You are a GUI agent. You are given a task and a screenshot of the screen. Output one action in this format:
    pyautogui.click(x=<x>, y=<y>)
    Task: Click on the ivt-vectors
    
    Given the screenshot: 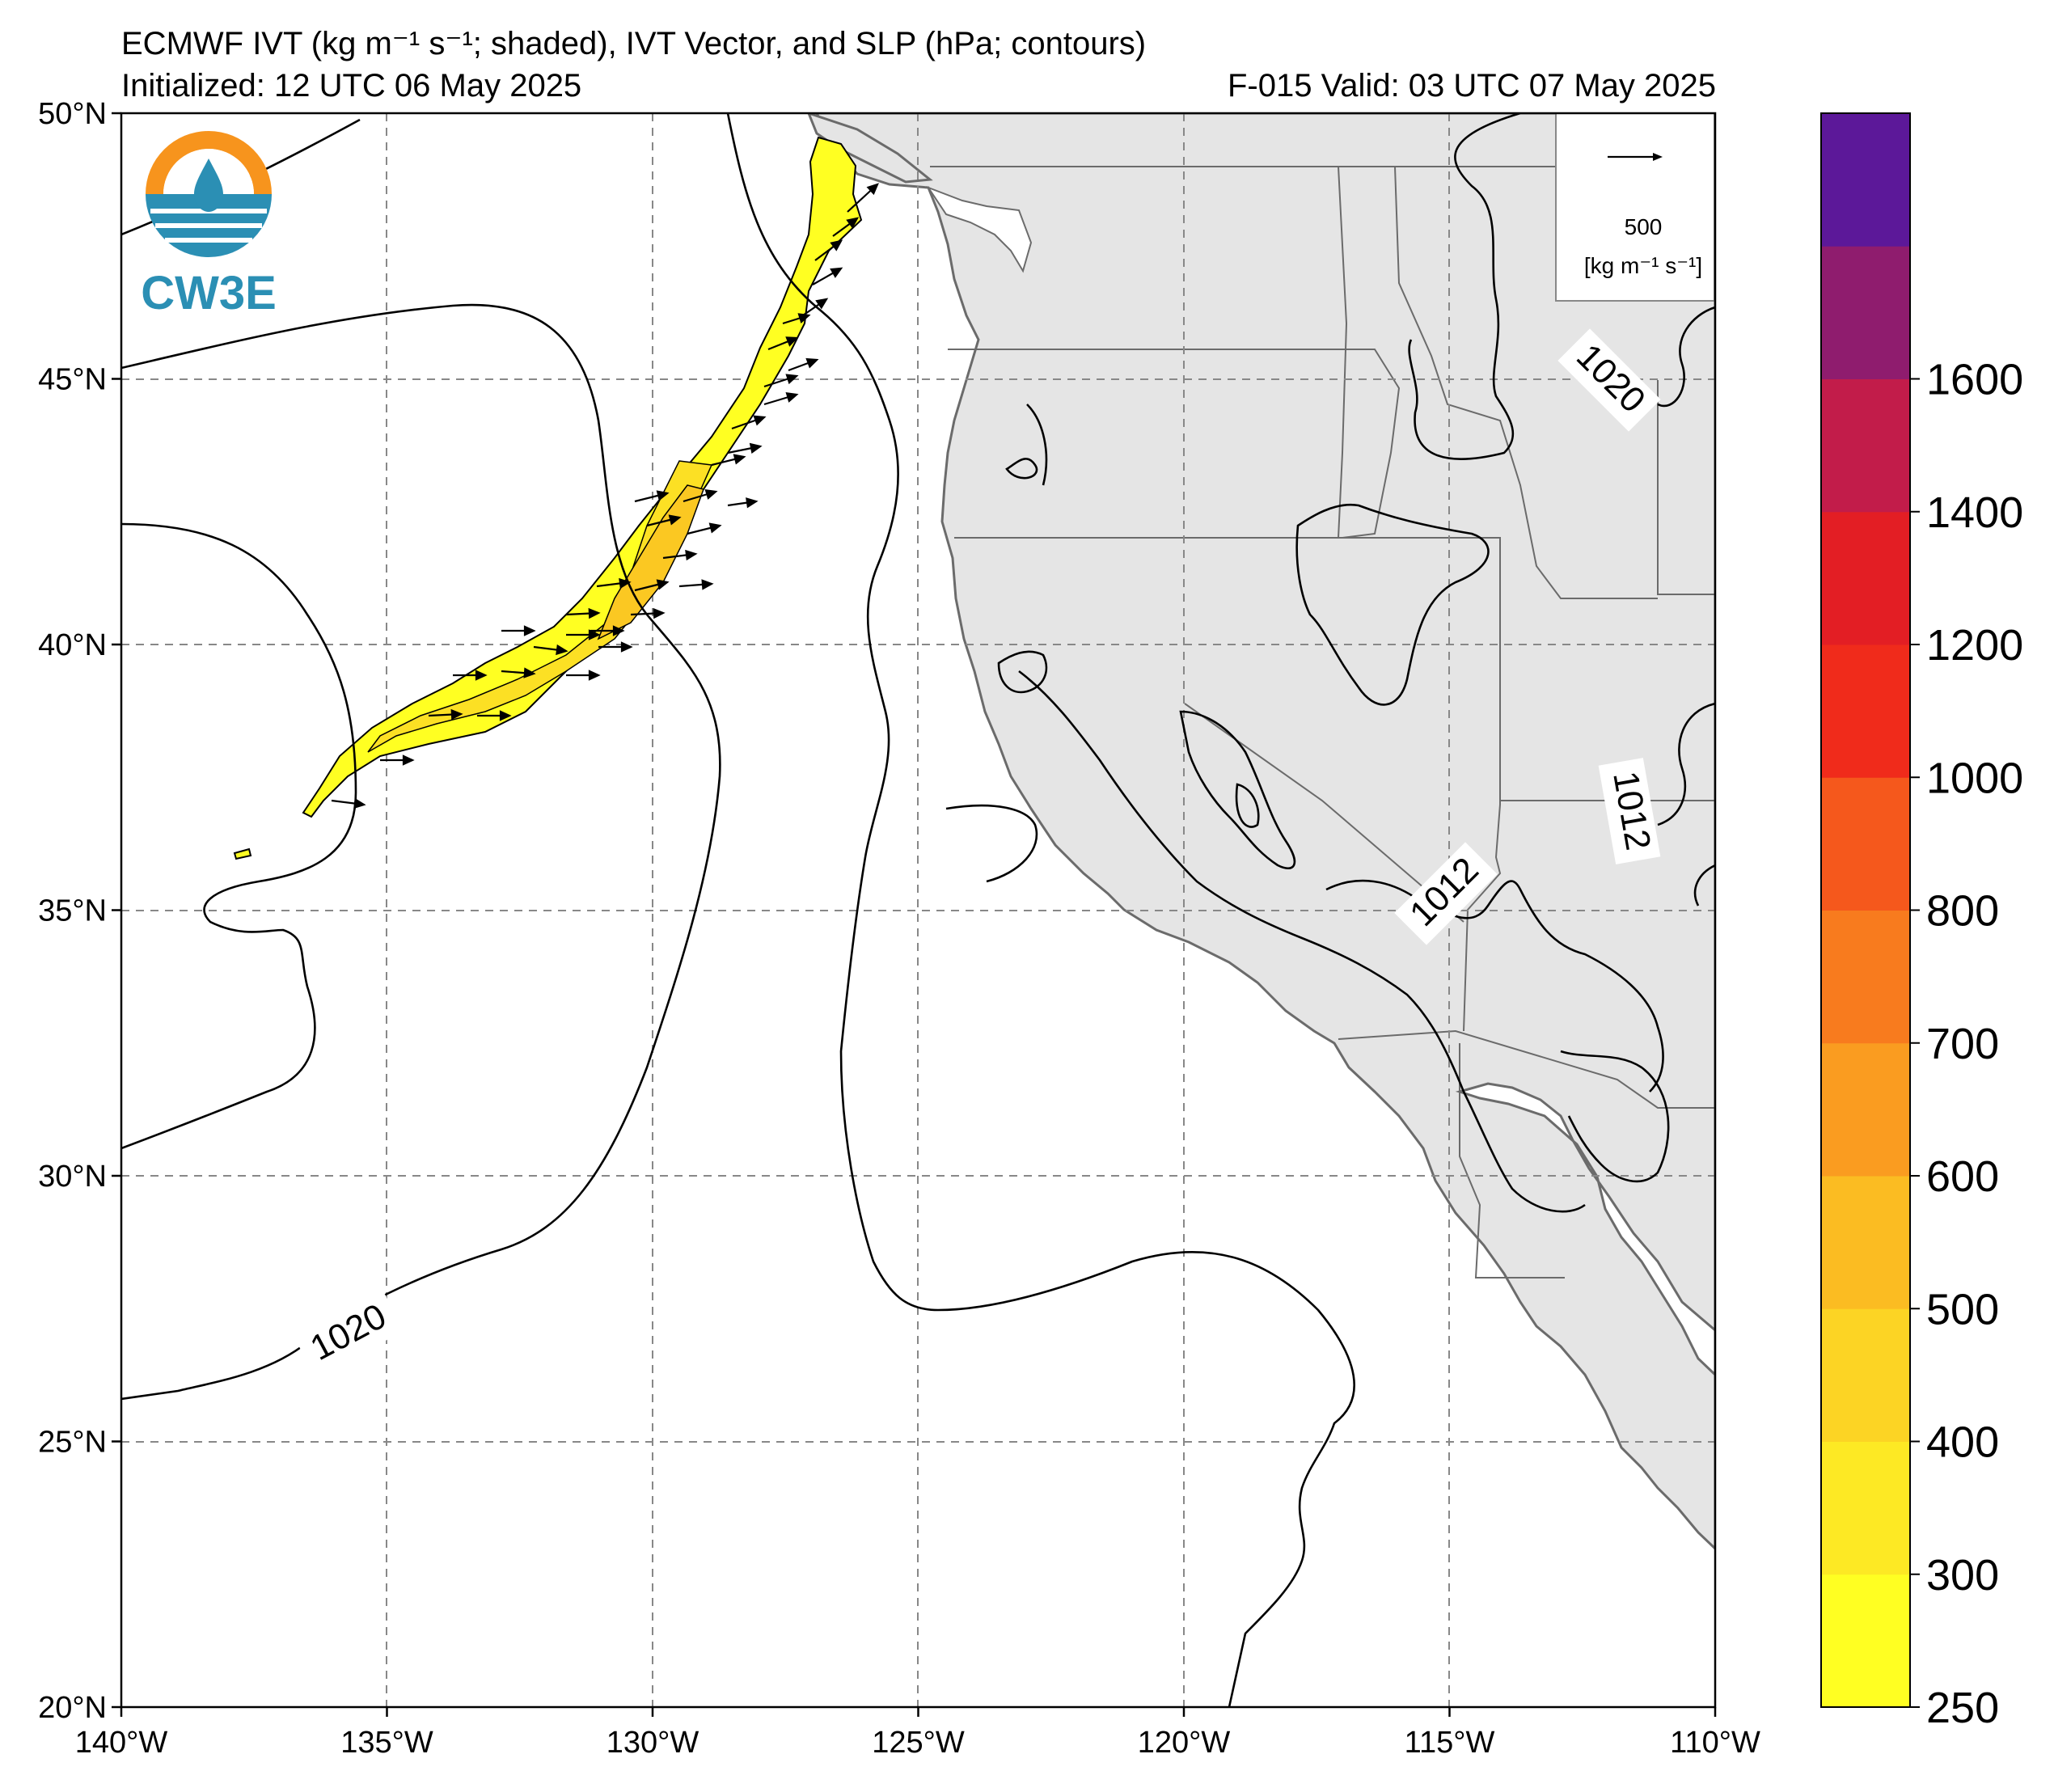 What is the action you would take?
    pyautogui.click(x=605, y=496)
    